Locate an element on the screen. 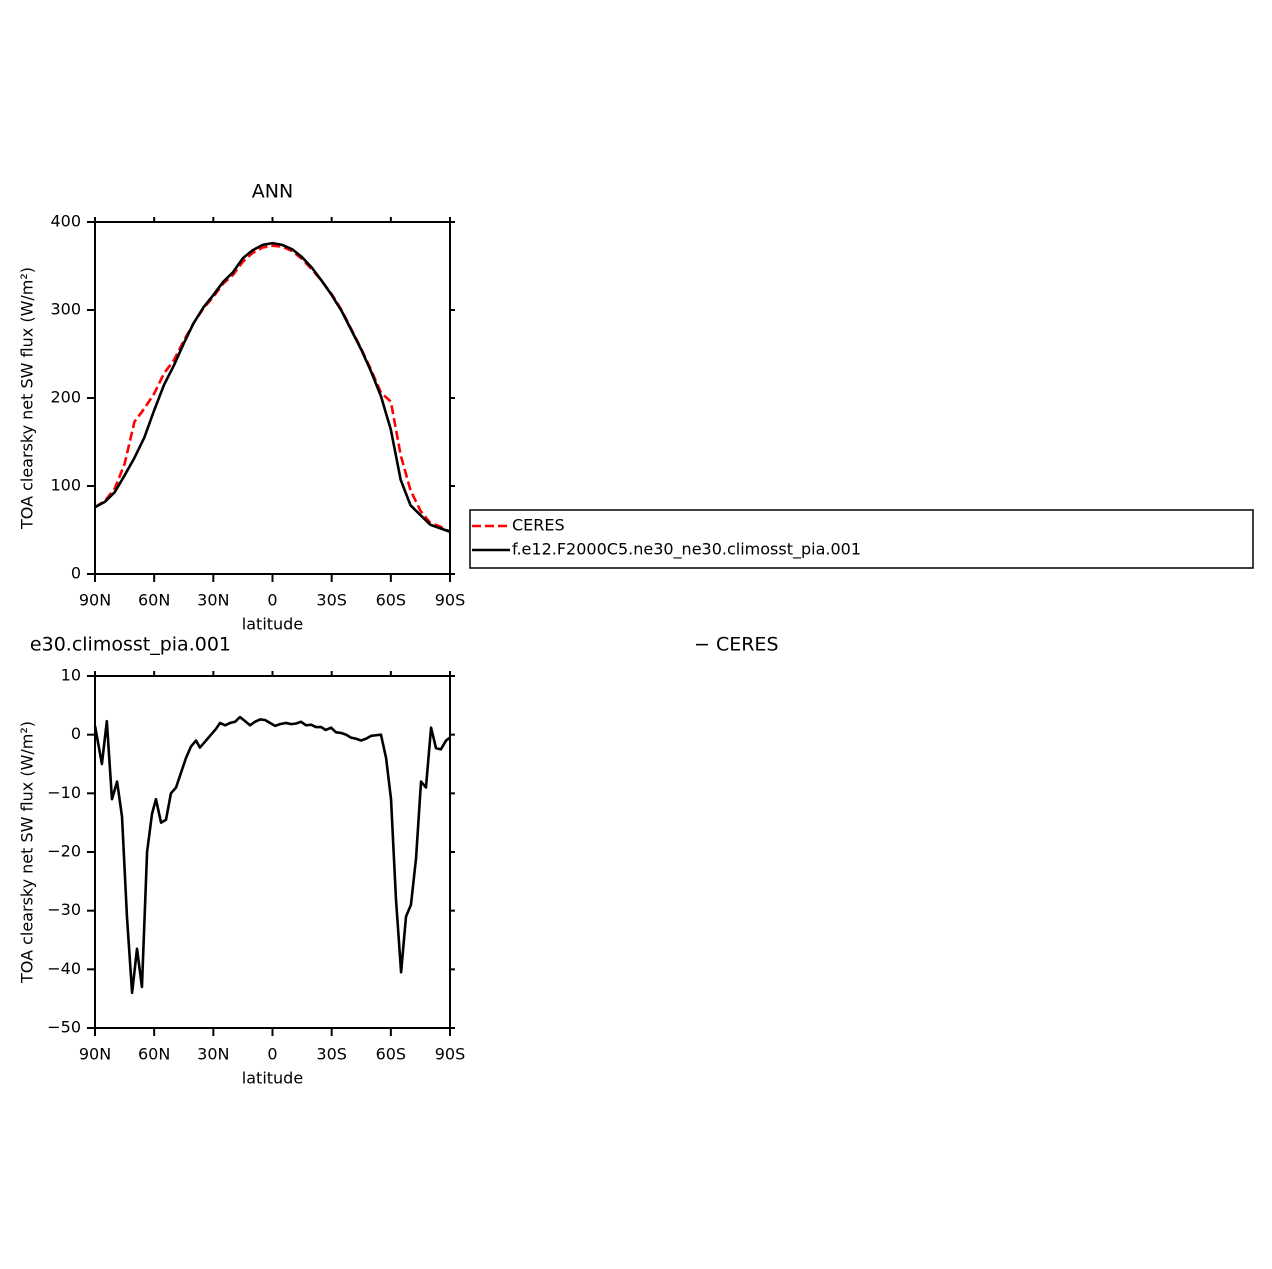 The image size is (1272, 1269). plot-frame is located at coordinates (272, 398).